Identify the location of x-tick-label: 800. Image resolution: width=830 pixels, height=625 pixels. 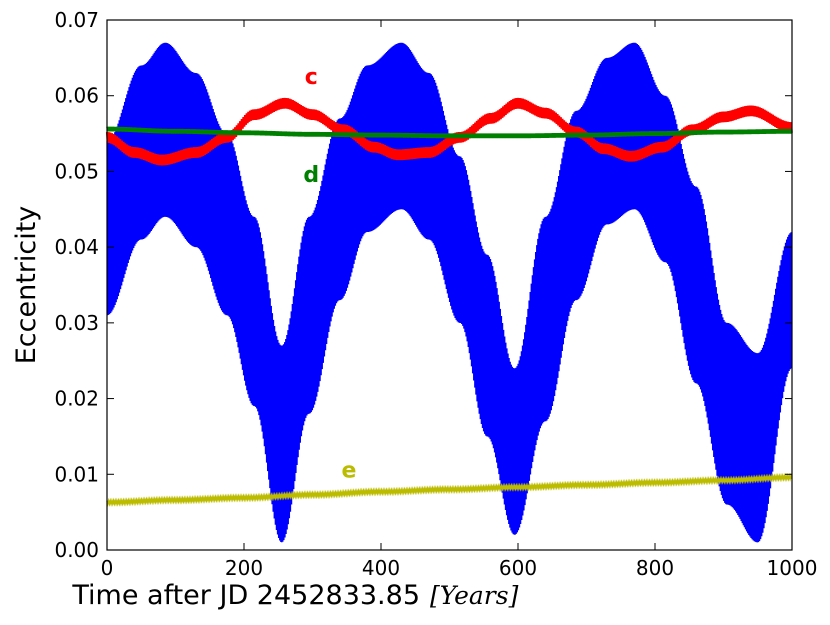
(655, 568).